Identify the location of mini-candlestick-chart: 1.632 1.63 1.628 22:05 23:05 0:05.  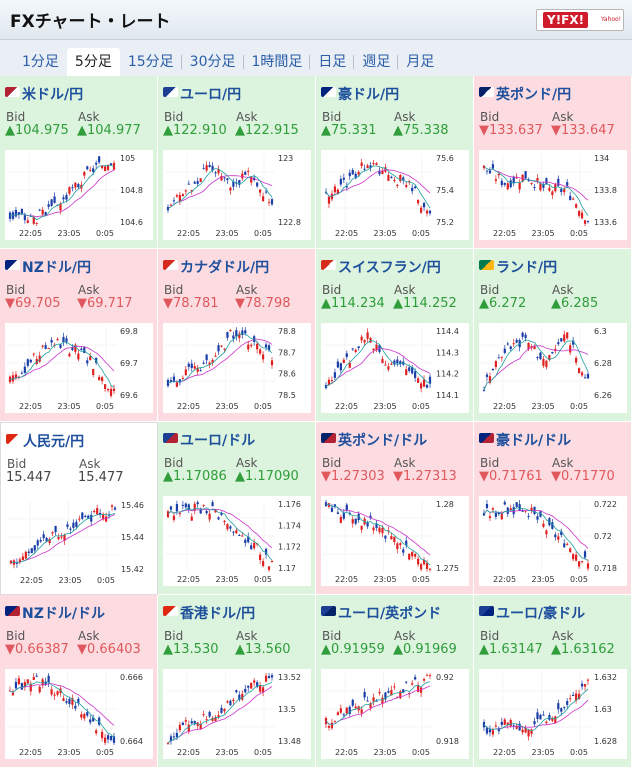
(553, 714).